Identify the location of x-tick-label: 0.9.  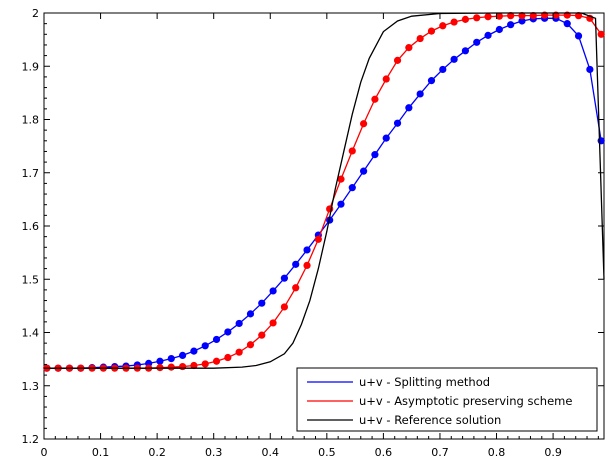
(553, 452).